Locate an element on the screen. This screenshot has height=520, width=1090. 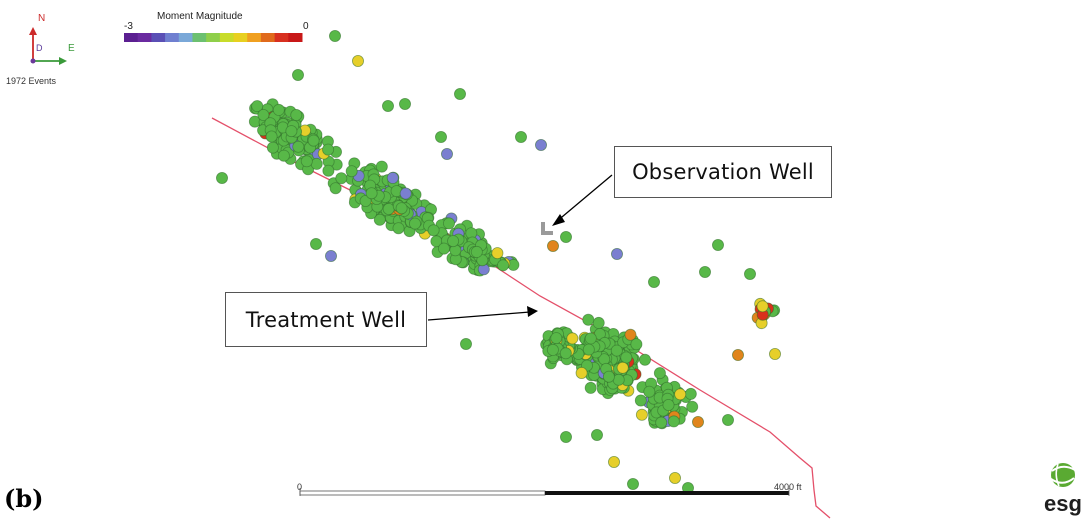
compass-icon is located at coordinates (48, 46).